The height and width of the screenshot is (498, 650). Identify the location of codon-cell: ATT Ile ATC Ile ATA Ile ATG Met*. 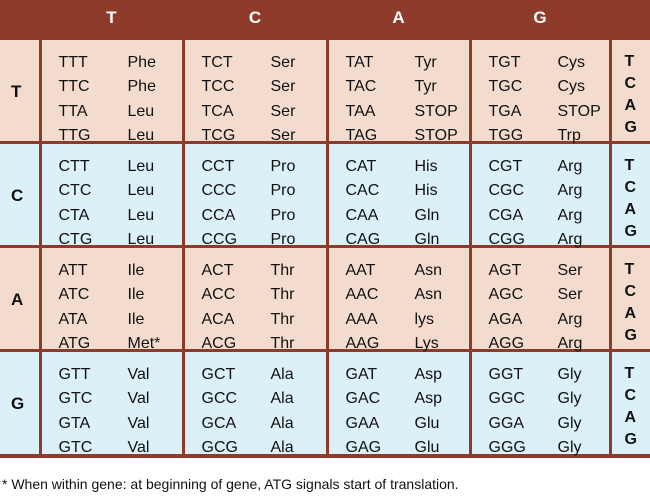
(111, 299).